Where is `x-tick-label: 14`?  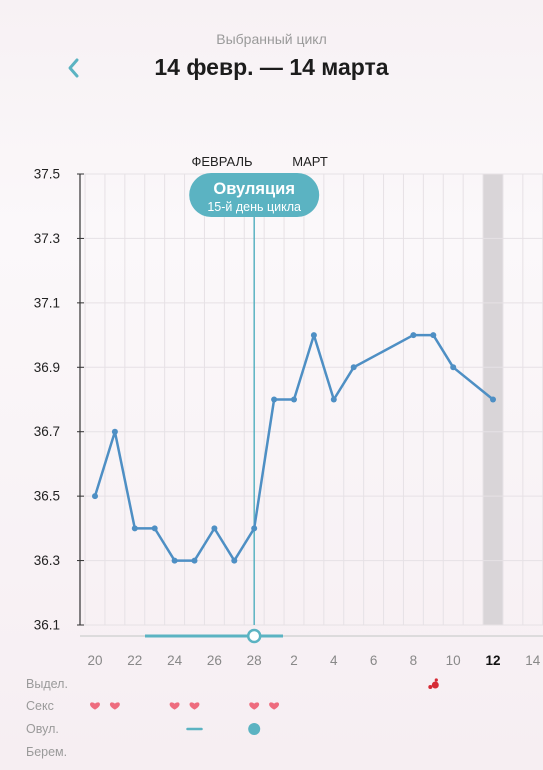
x-tick-label: 14 is located at coordinates (533, 660).